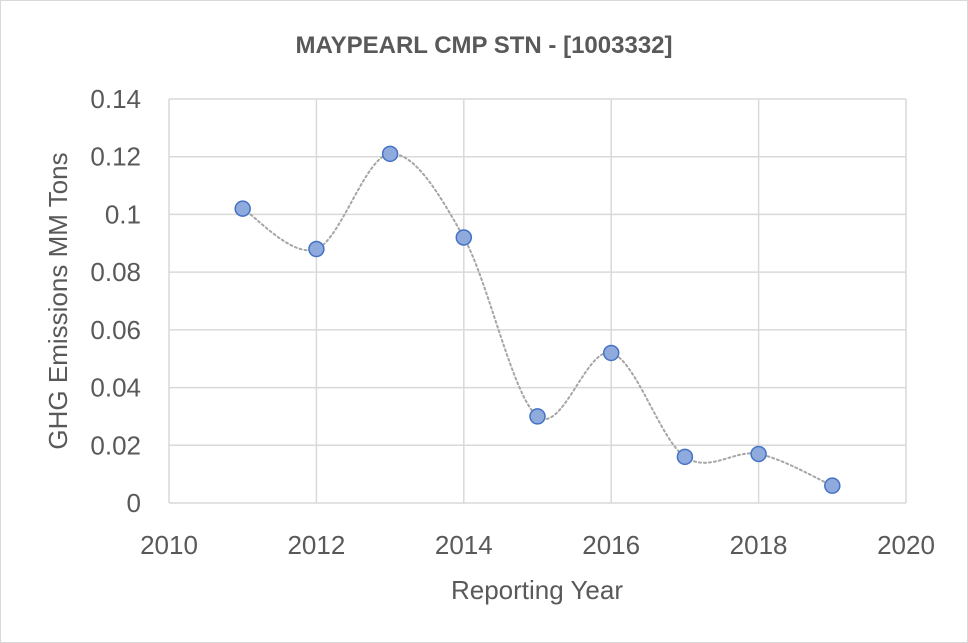 The height and width of the screenshot is (643, 968). What do you see at coordinates (537, 590) in the screenshot?
I see `x-axis-title: Reporting Year` at bounding box center [537, 590].